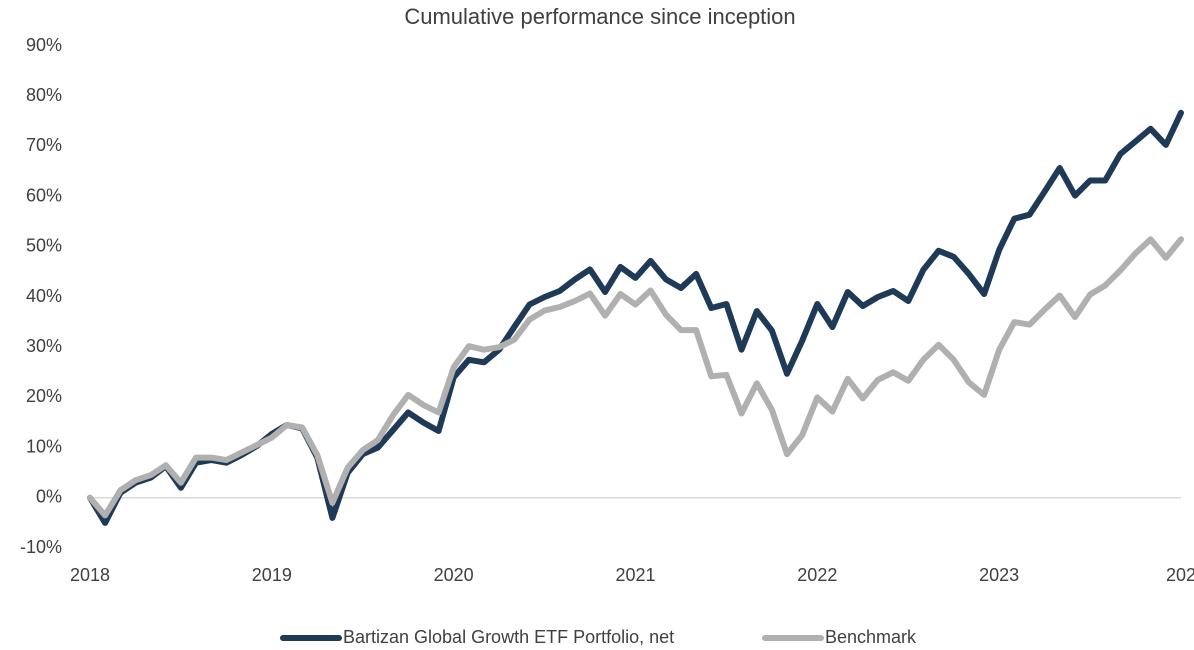 This screenshot has height=650, width=1194. What do you see at coordinates (49, 497) in the screenshot?
I see `y-tick-label: 0%` at bounding box center [49, 497].